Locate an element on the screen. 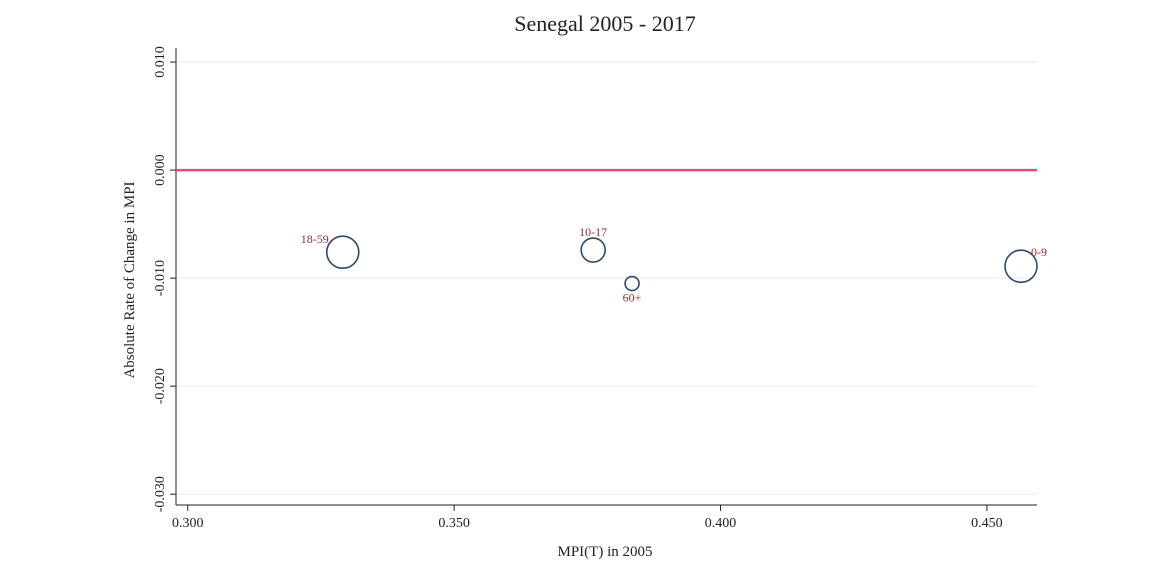 This screenshot has height=575, width=1151. y-tick-label: -0.030 is located at coordinates (160, 494).